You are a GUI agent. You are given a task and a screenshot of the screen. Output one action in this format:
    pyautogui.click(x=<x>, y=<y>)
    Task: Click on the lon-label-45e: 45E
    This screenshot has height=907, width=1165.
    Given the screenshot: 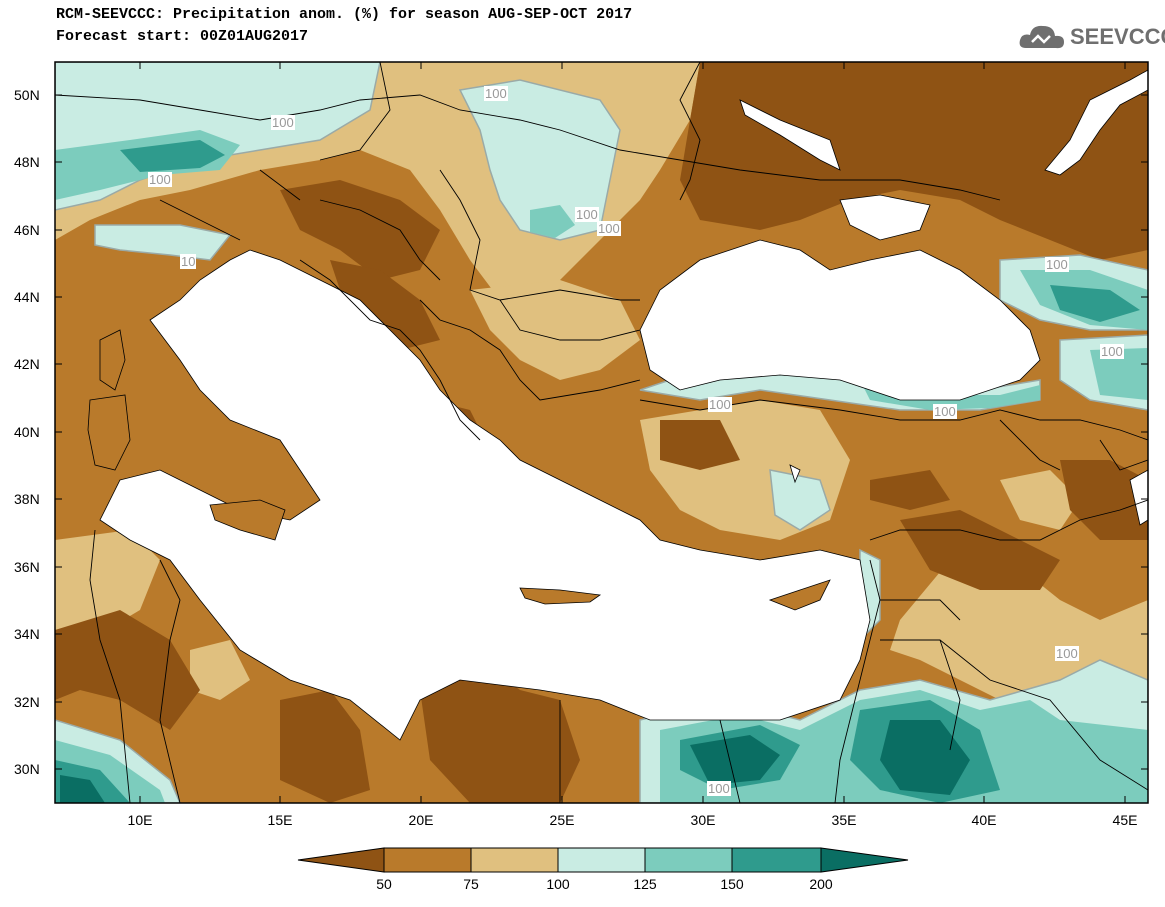 What is the action you would take?
    pyautogui.click(x=1125, y=820)
    